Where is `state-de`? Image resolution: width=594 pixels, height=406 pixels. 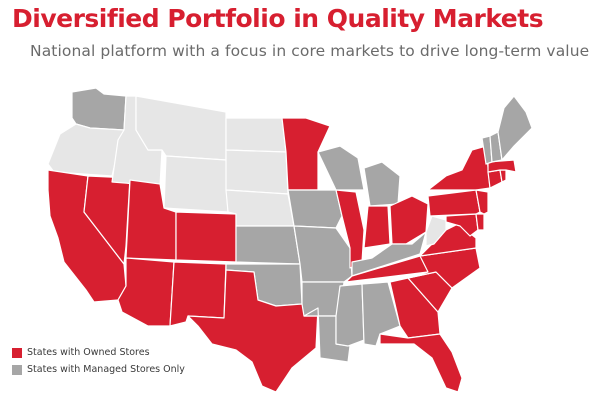
state-de is located at coordinates (480, 222).